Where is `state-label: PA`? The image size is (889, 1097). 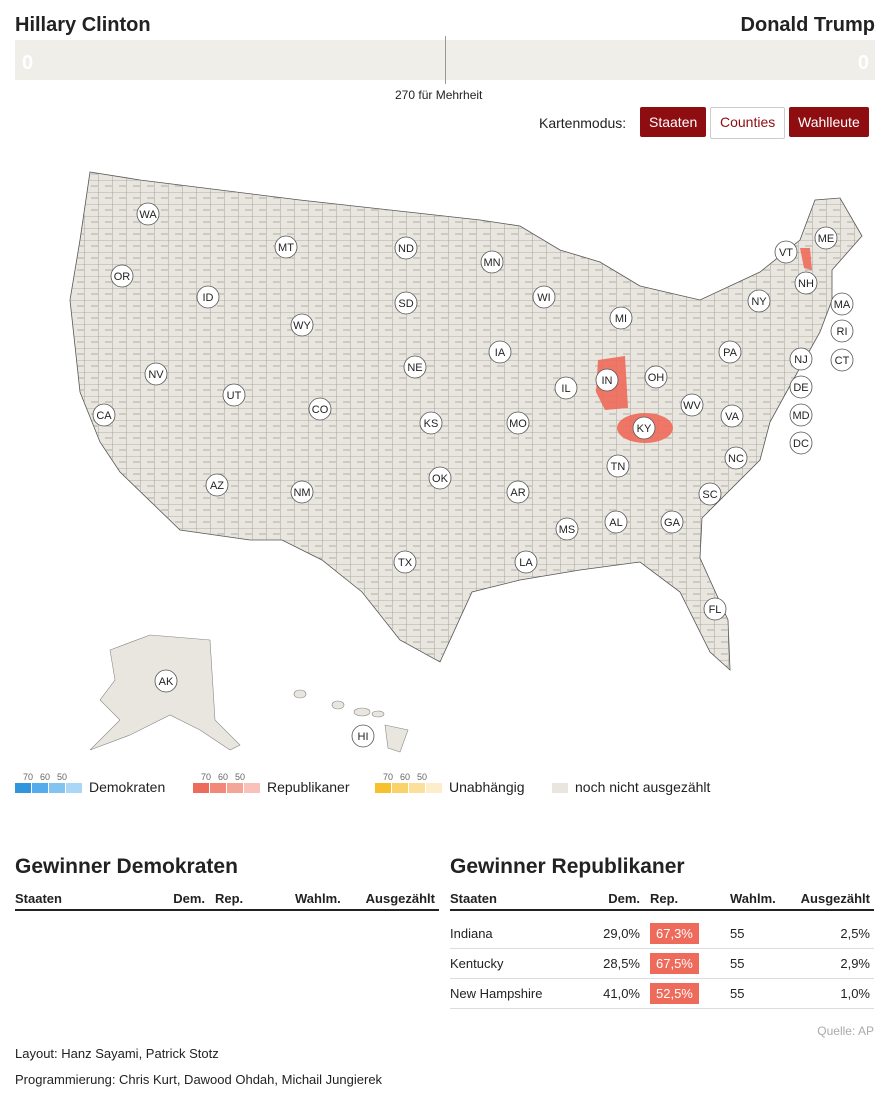 state-label: PA is located at coordinates (730, 353).